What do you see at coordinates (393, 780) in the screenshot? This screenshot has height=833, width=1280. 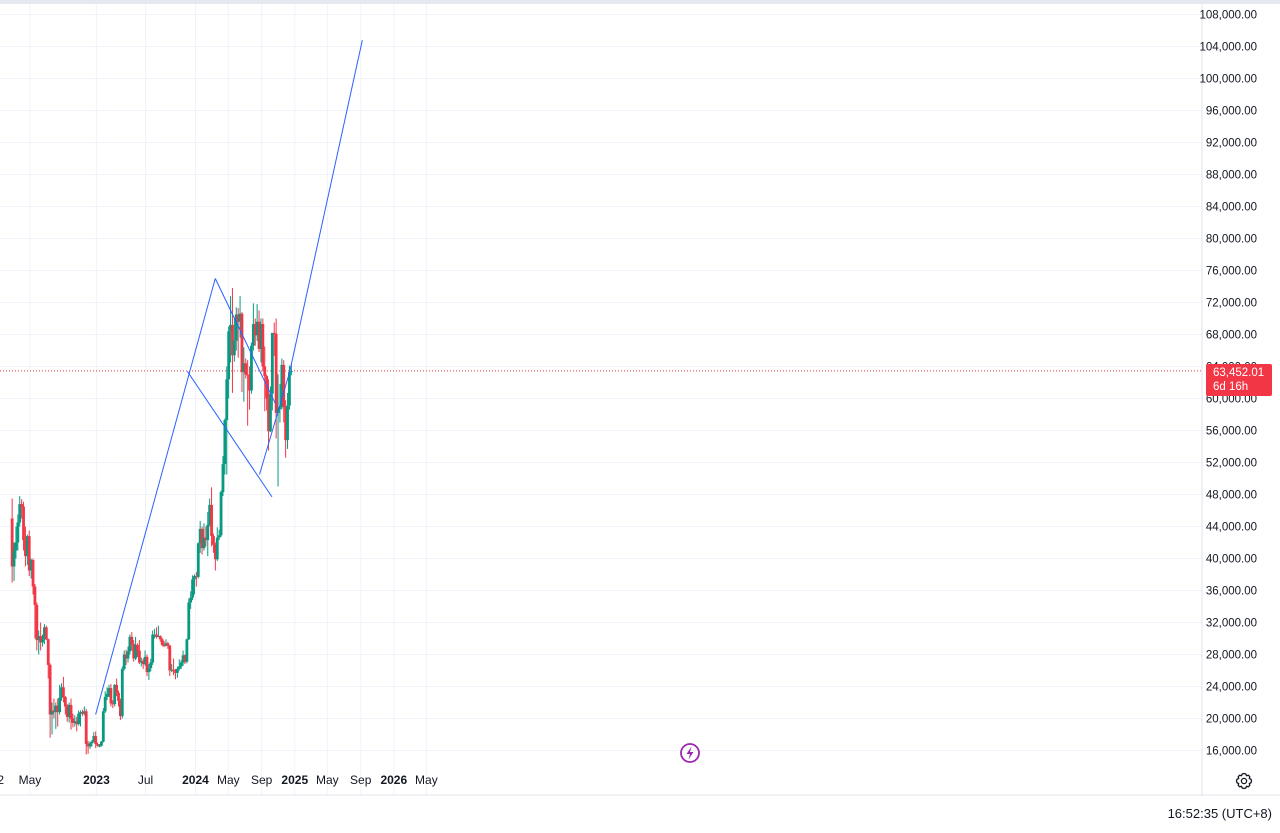 I see `x-tick-label: 2026` at bounding box center [393, 780].